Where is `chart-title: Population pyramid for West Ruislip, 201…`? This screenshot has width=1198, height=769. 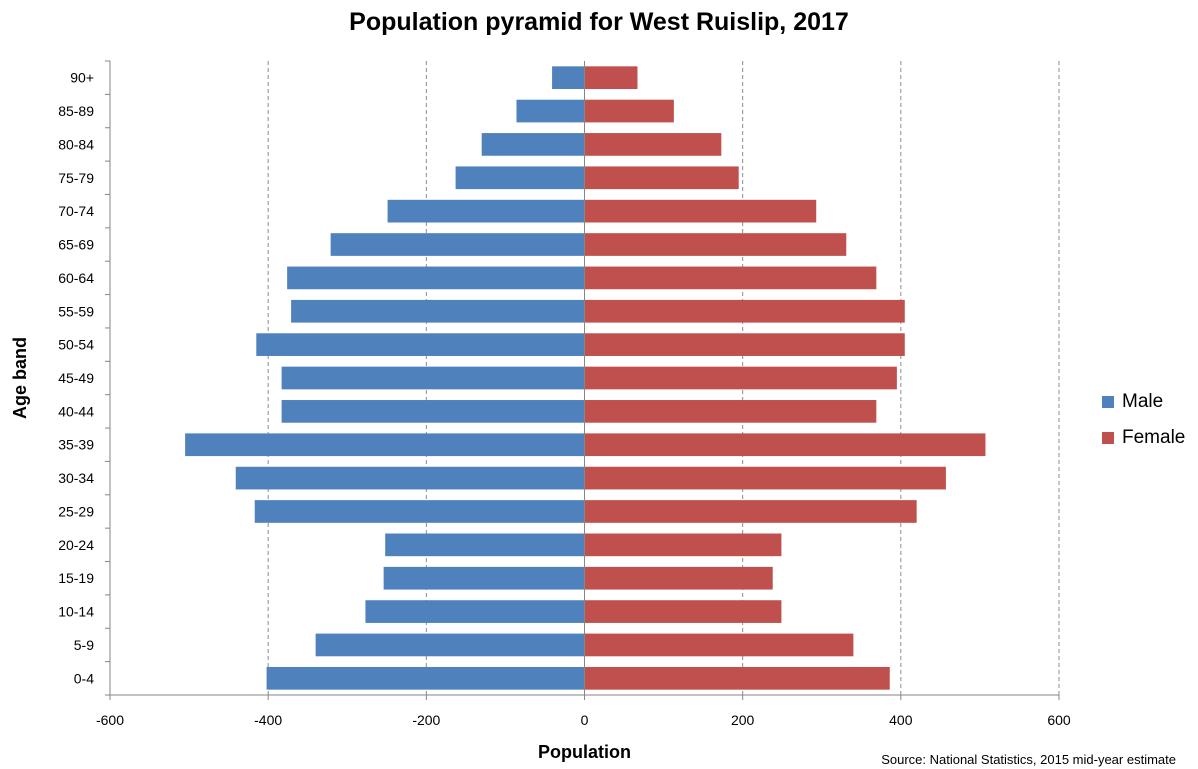 chart-title: Population pyramid for West Ruislip, 201… is located at coordinates (599, 22).